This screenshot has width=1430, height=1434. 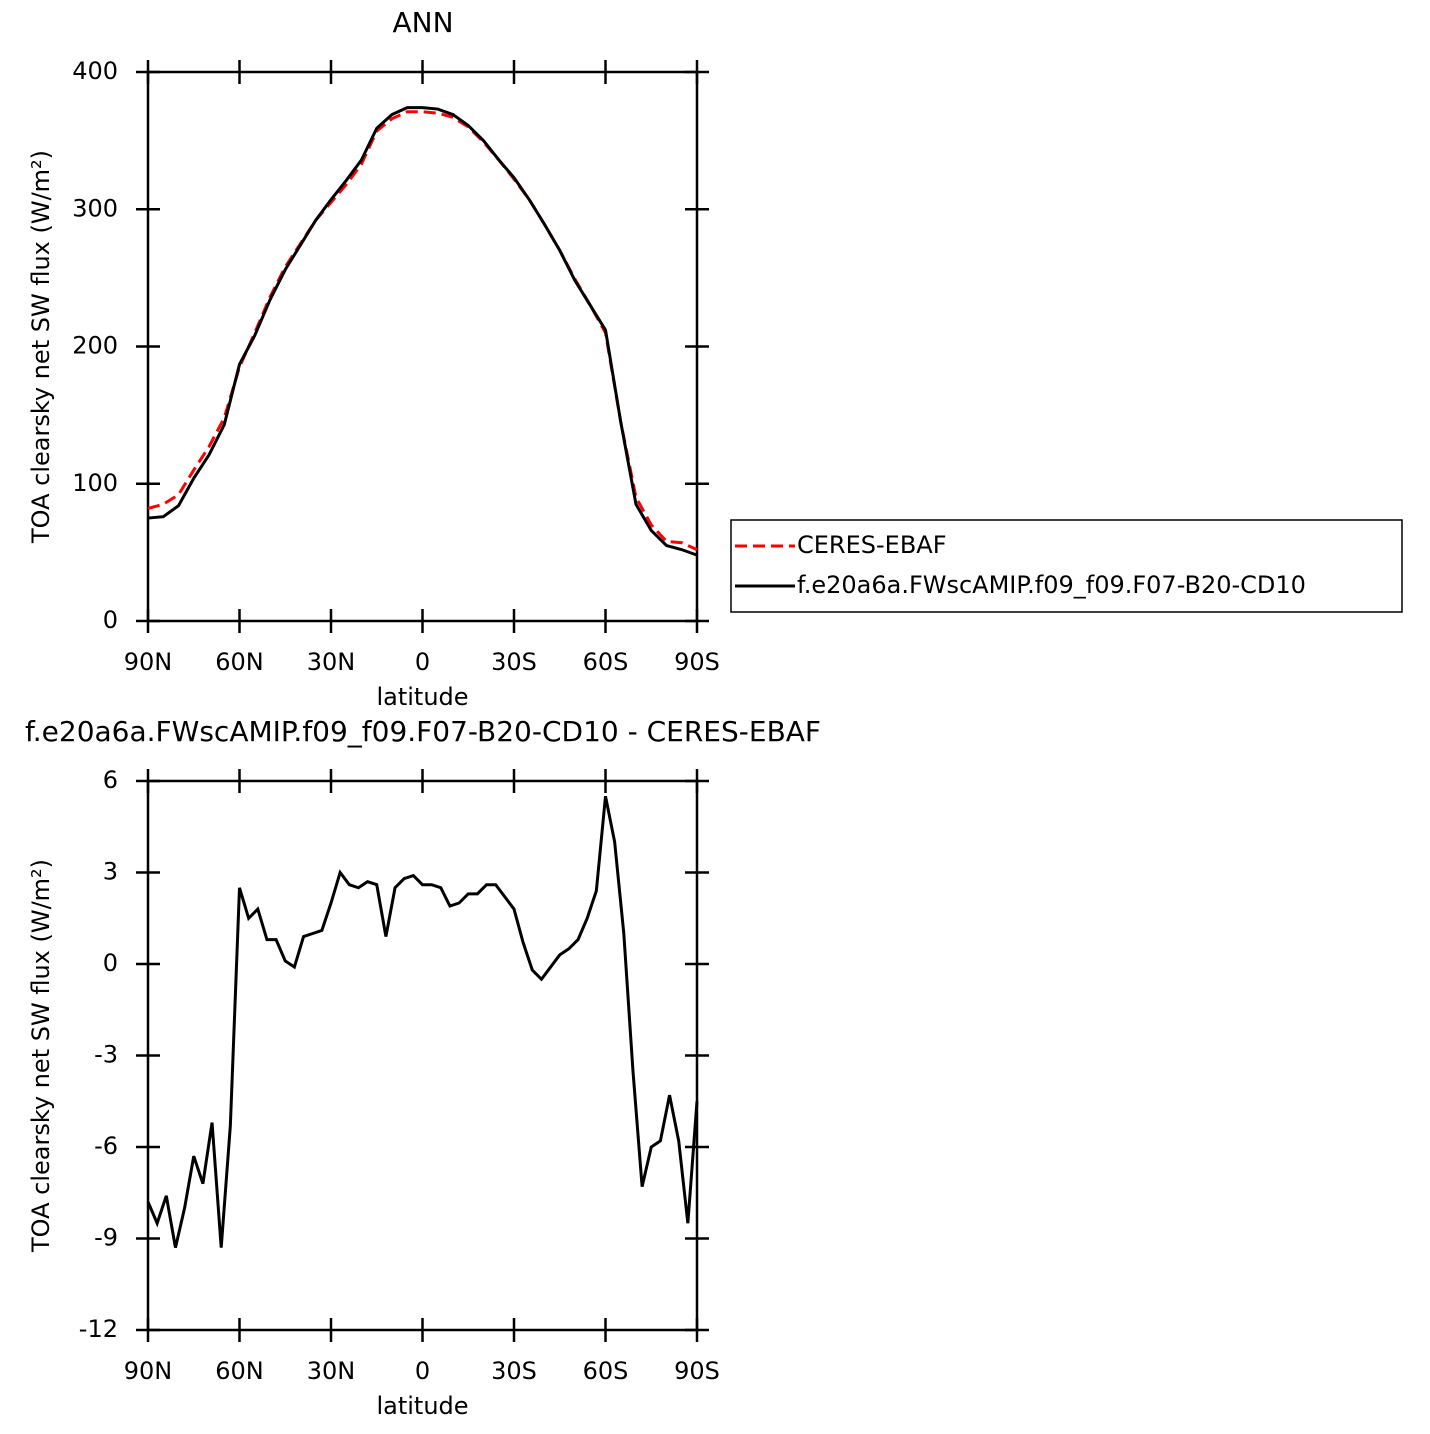 What do you see at coordinates (1051, 585) in the screenshot?
I see `legend-label: f.e20a6a.FWscAMIP.f09_f09.F07-B20-CD10` at bounding box center [1051, 585].